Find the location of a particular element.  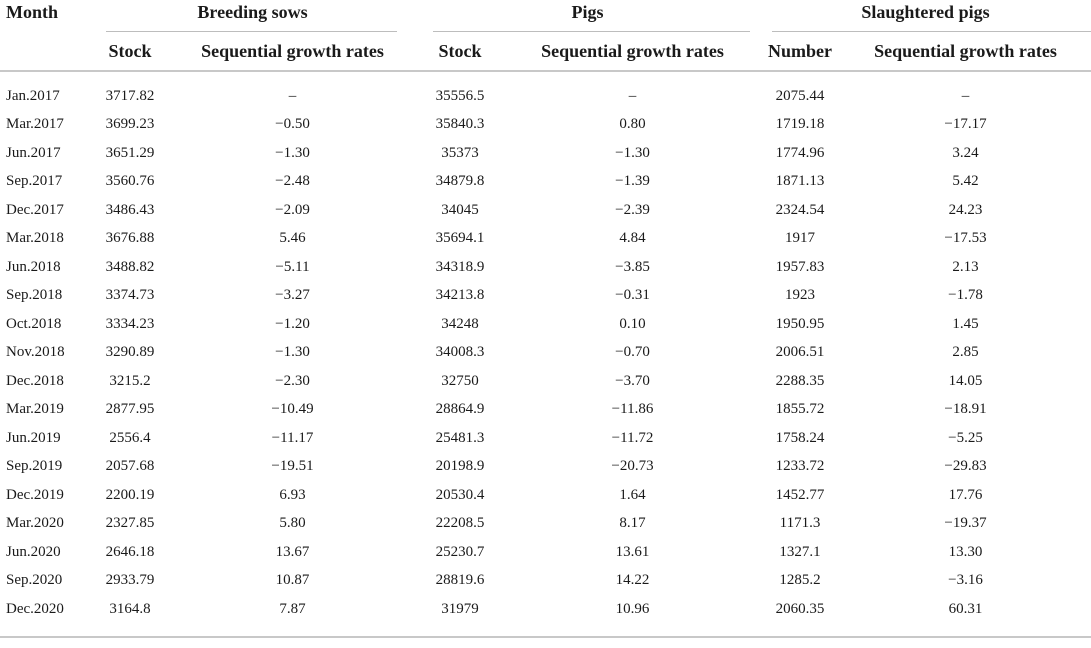

table-row: Oct.2018 3334.23 −1.20 34248 0.10 1950.95 1.45 is located at coordinates (545, 324).